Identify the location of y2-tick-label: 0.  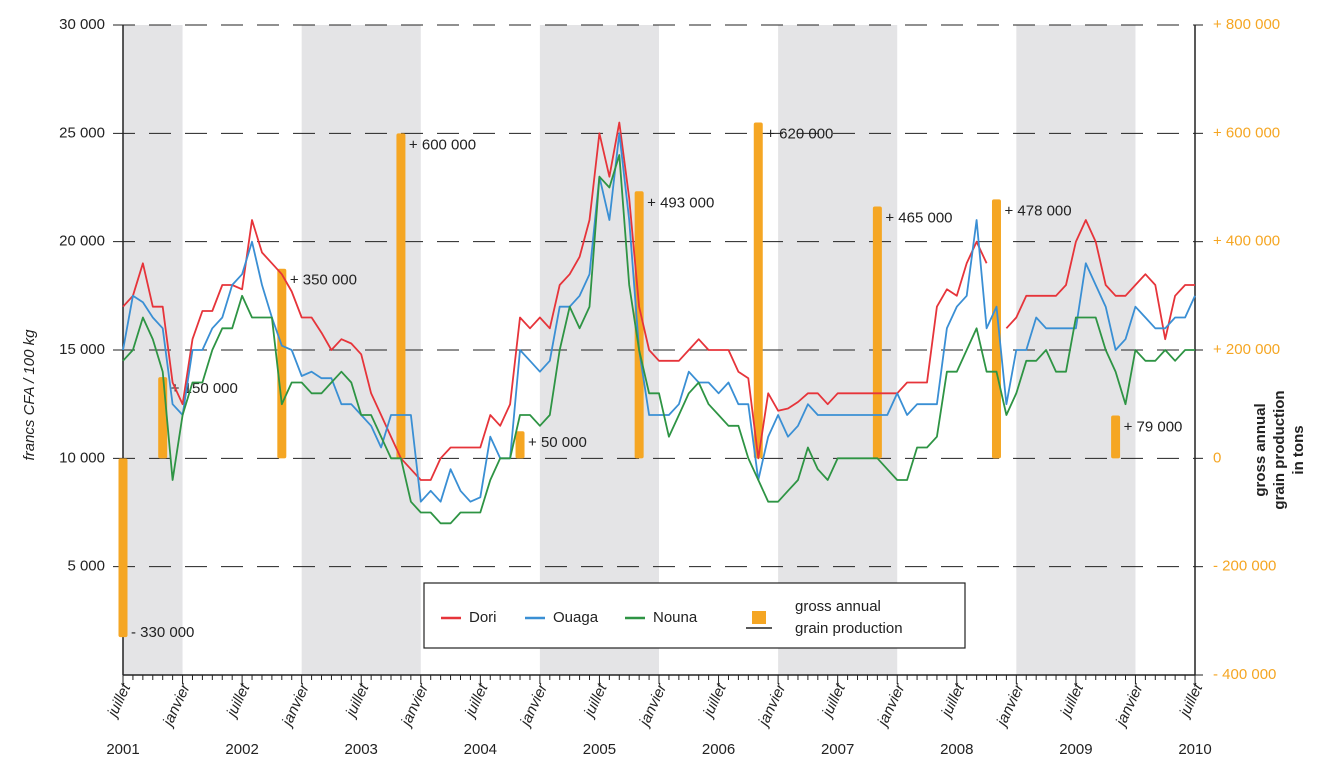
(1217, 457).